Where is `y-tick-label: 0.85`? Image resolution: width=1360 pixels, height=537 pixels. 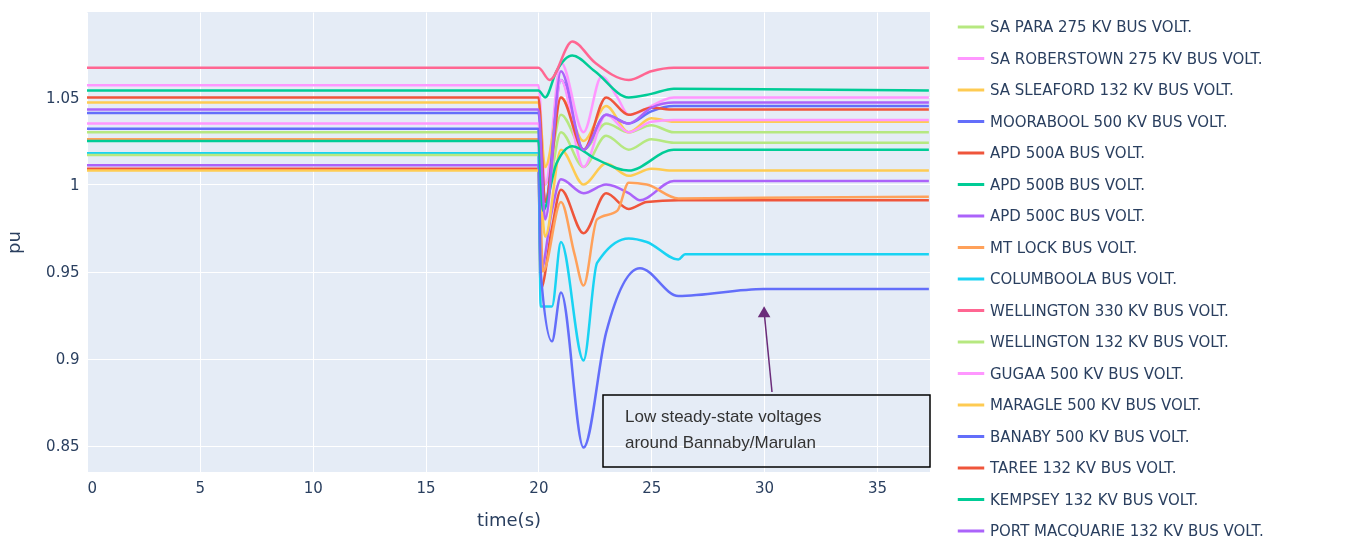 y-tick-label: 0.85 is located at coordinates (63, 446).